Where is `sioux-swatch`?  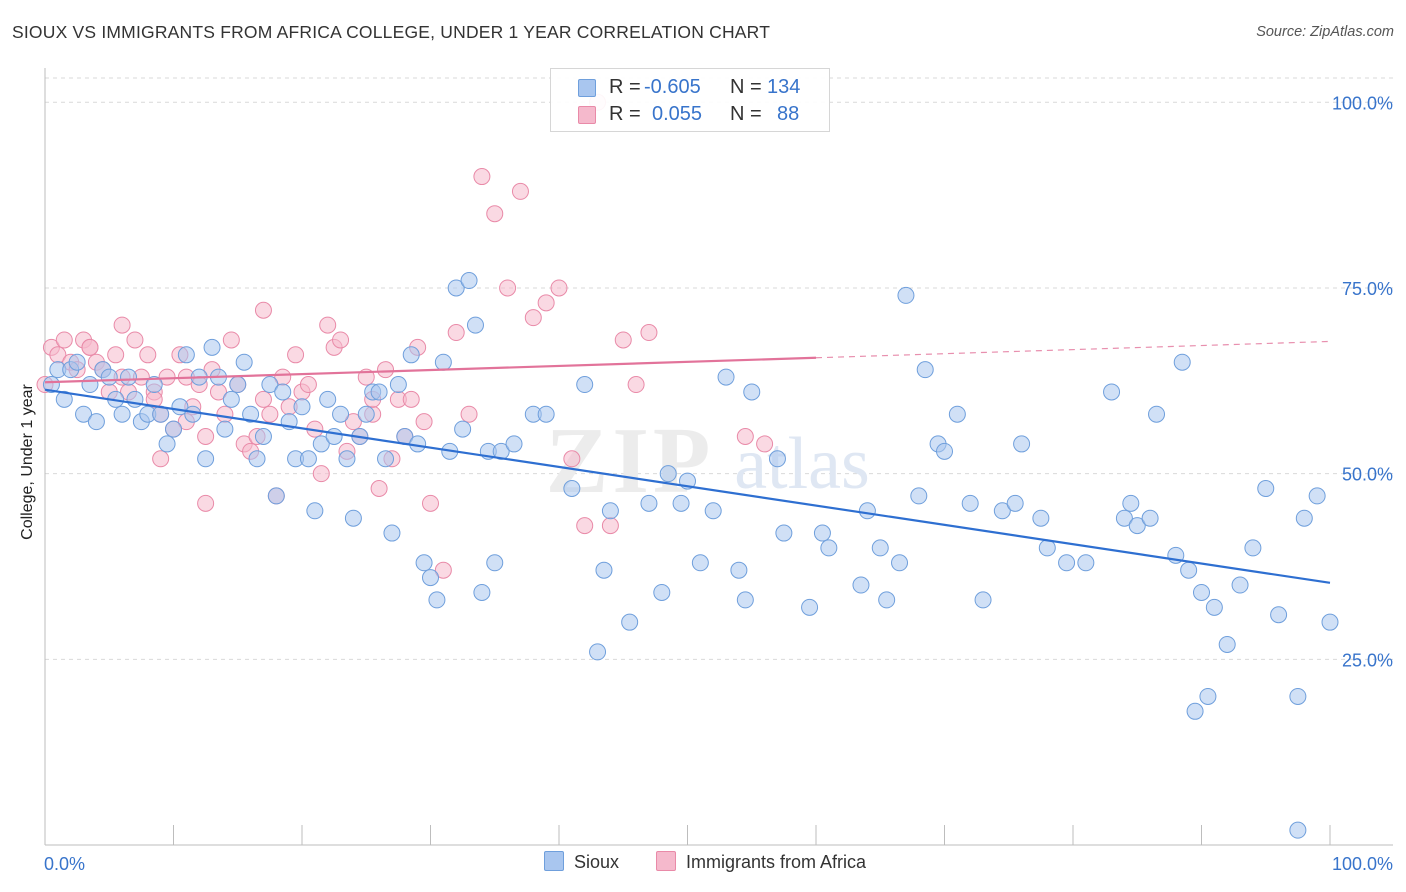
sioux-swatch is located at coordinates (587, 88).